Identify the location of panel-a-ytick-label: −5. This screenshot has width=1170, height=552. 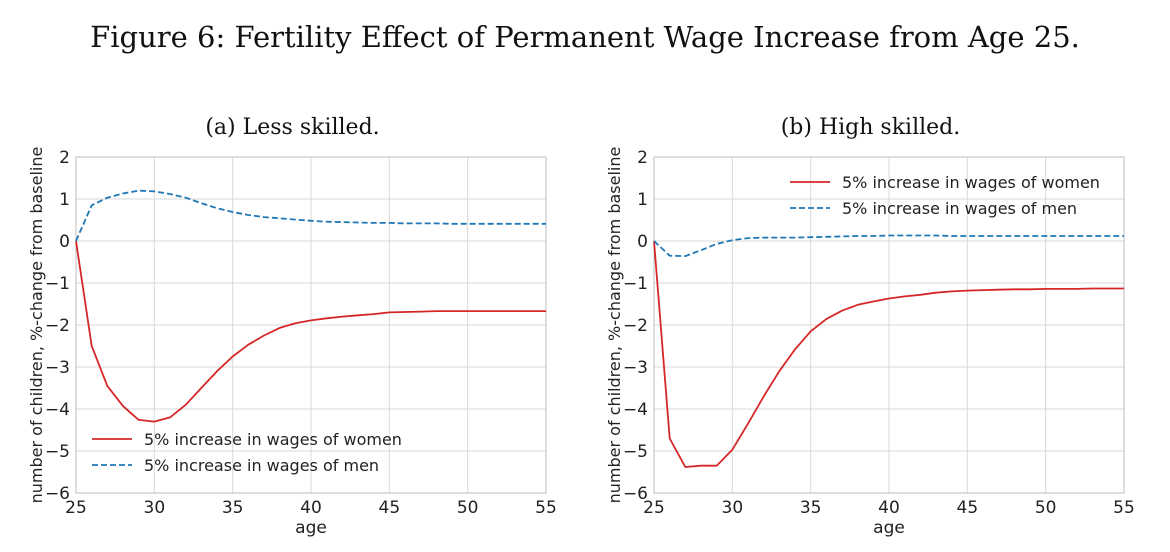
(57, 452).